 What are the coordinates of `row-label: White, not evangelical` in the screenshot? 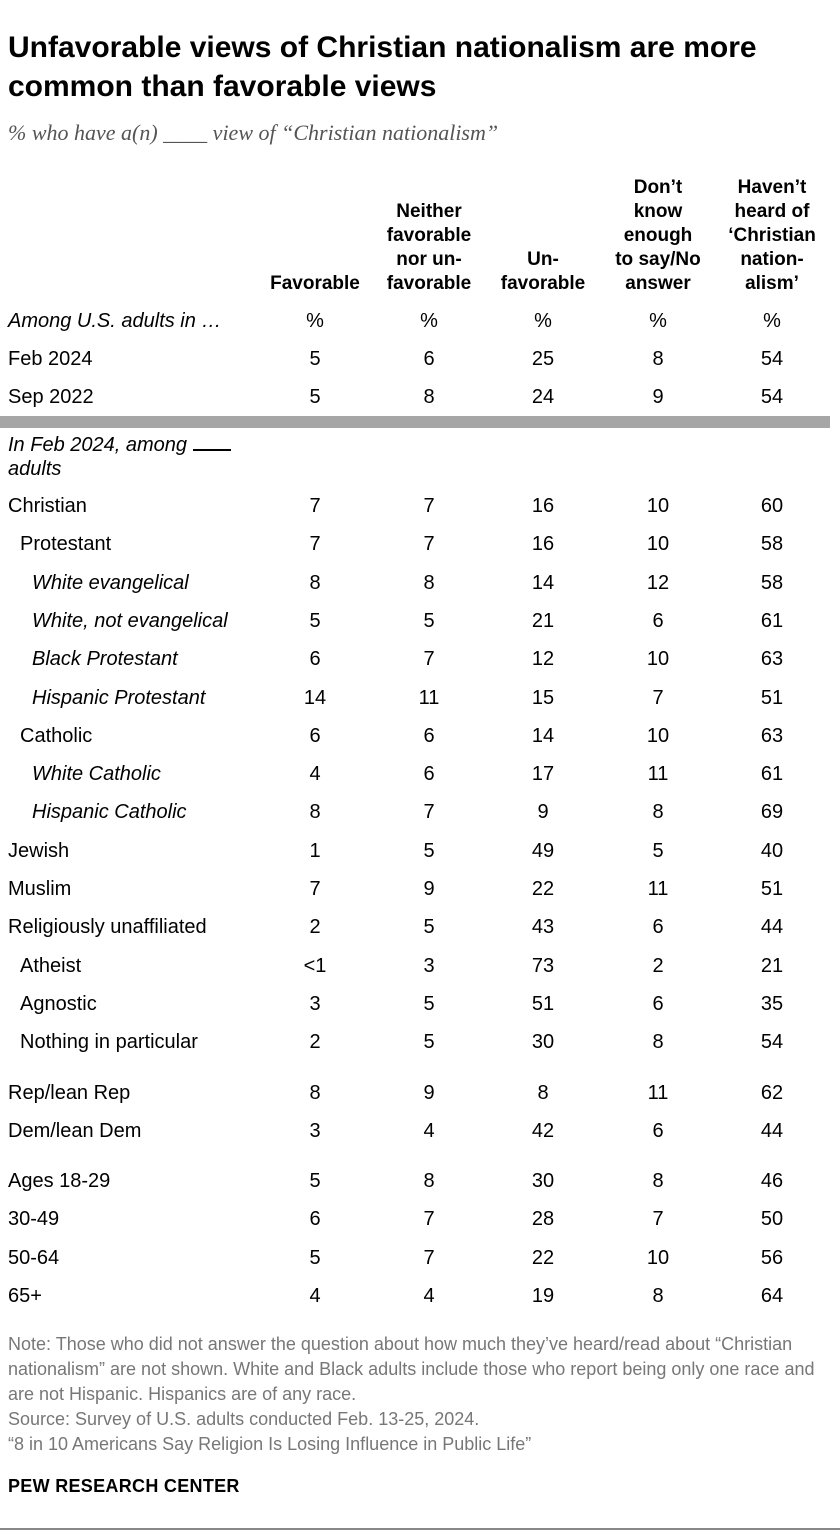 It's located at (130, 620).